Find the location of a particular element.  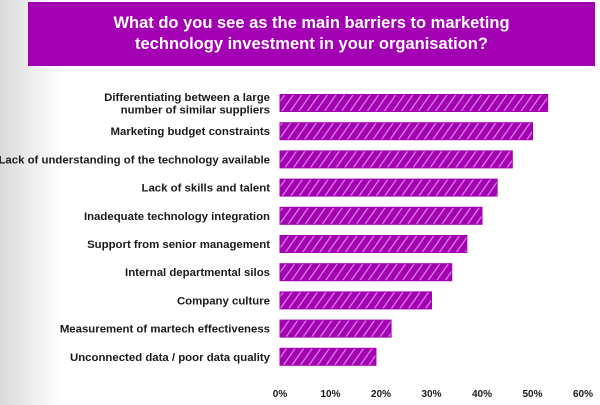

category-label-9: Measurement of martech effectiveness is located at coordinates (165, 330).